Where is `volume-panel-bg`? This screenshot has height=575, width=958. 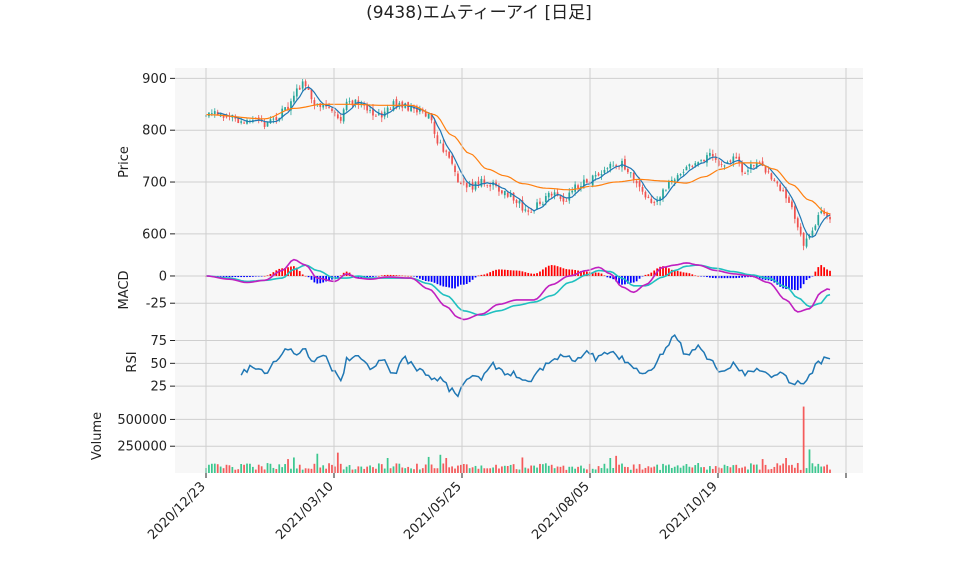
volume-panel-bg is located at coordinates (519, 435).